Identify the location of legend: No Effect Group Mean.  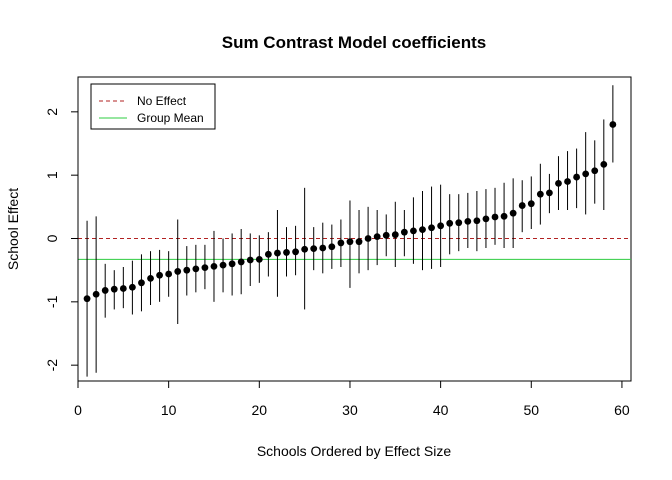
(153, 106).